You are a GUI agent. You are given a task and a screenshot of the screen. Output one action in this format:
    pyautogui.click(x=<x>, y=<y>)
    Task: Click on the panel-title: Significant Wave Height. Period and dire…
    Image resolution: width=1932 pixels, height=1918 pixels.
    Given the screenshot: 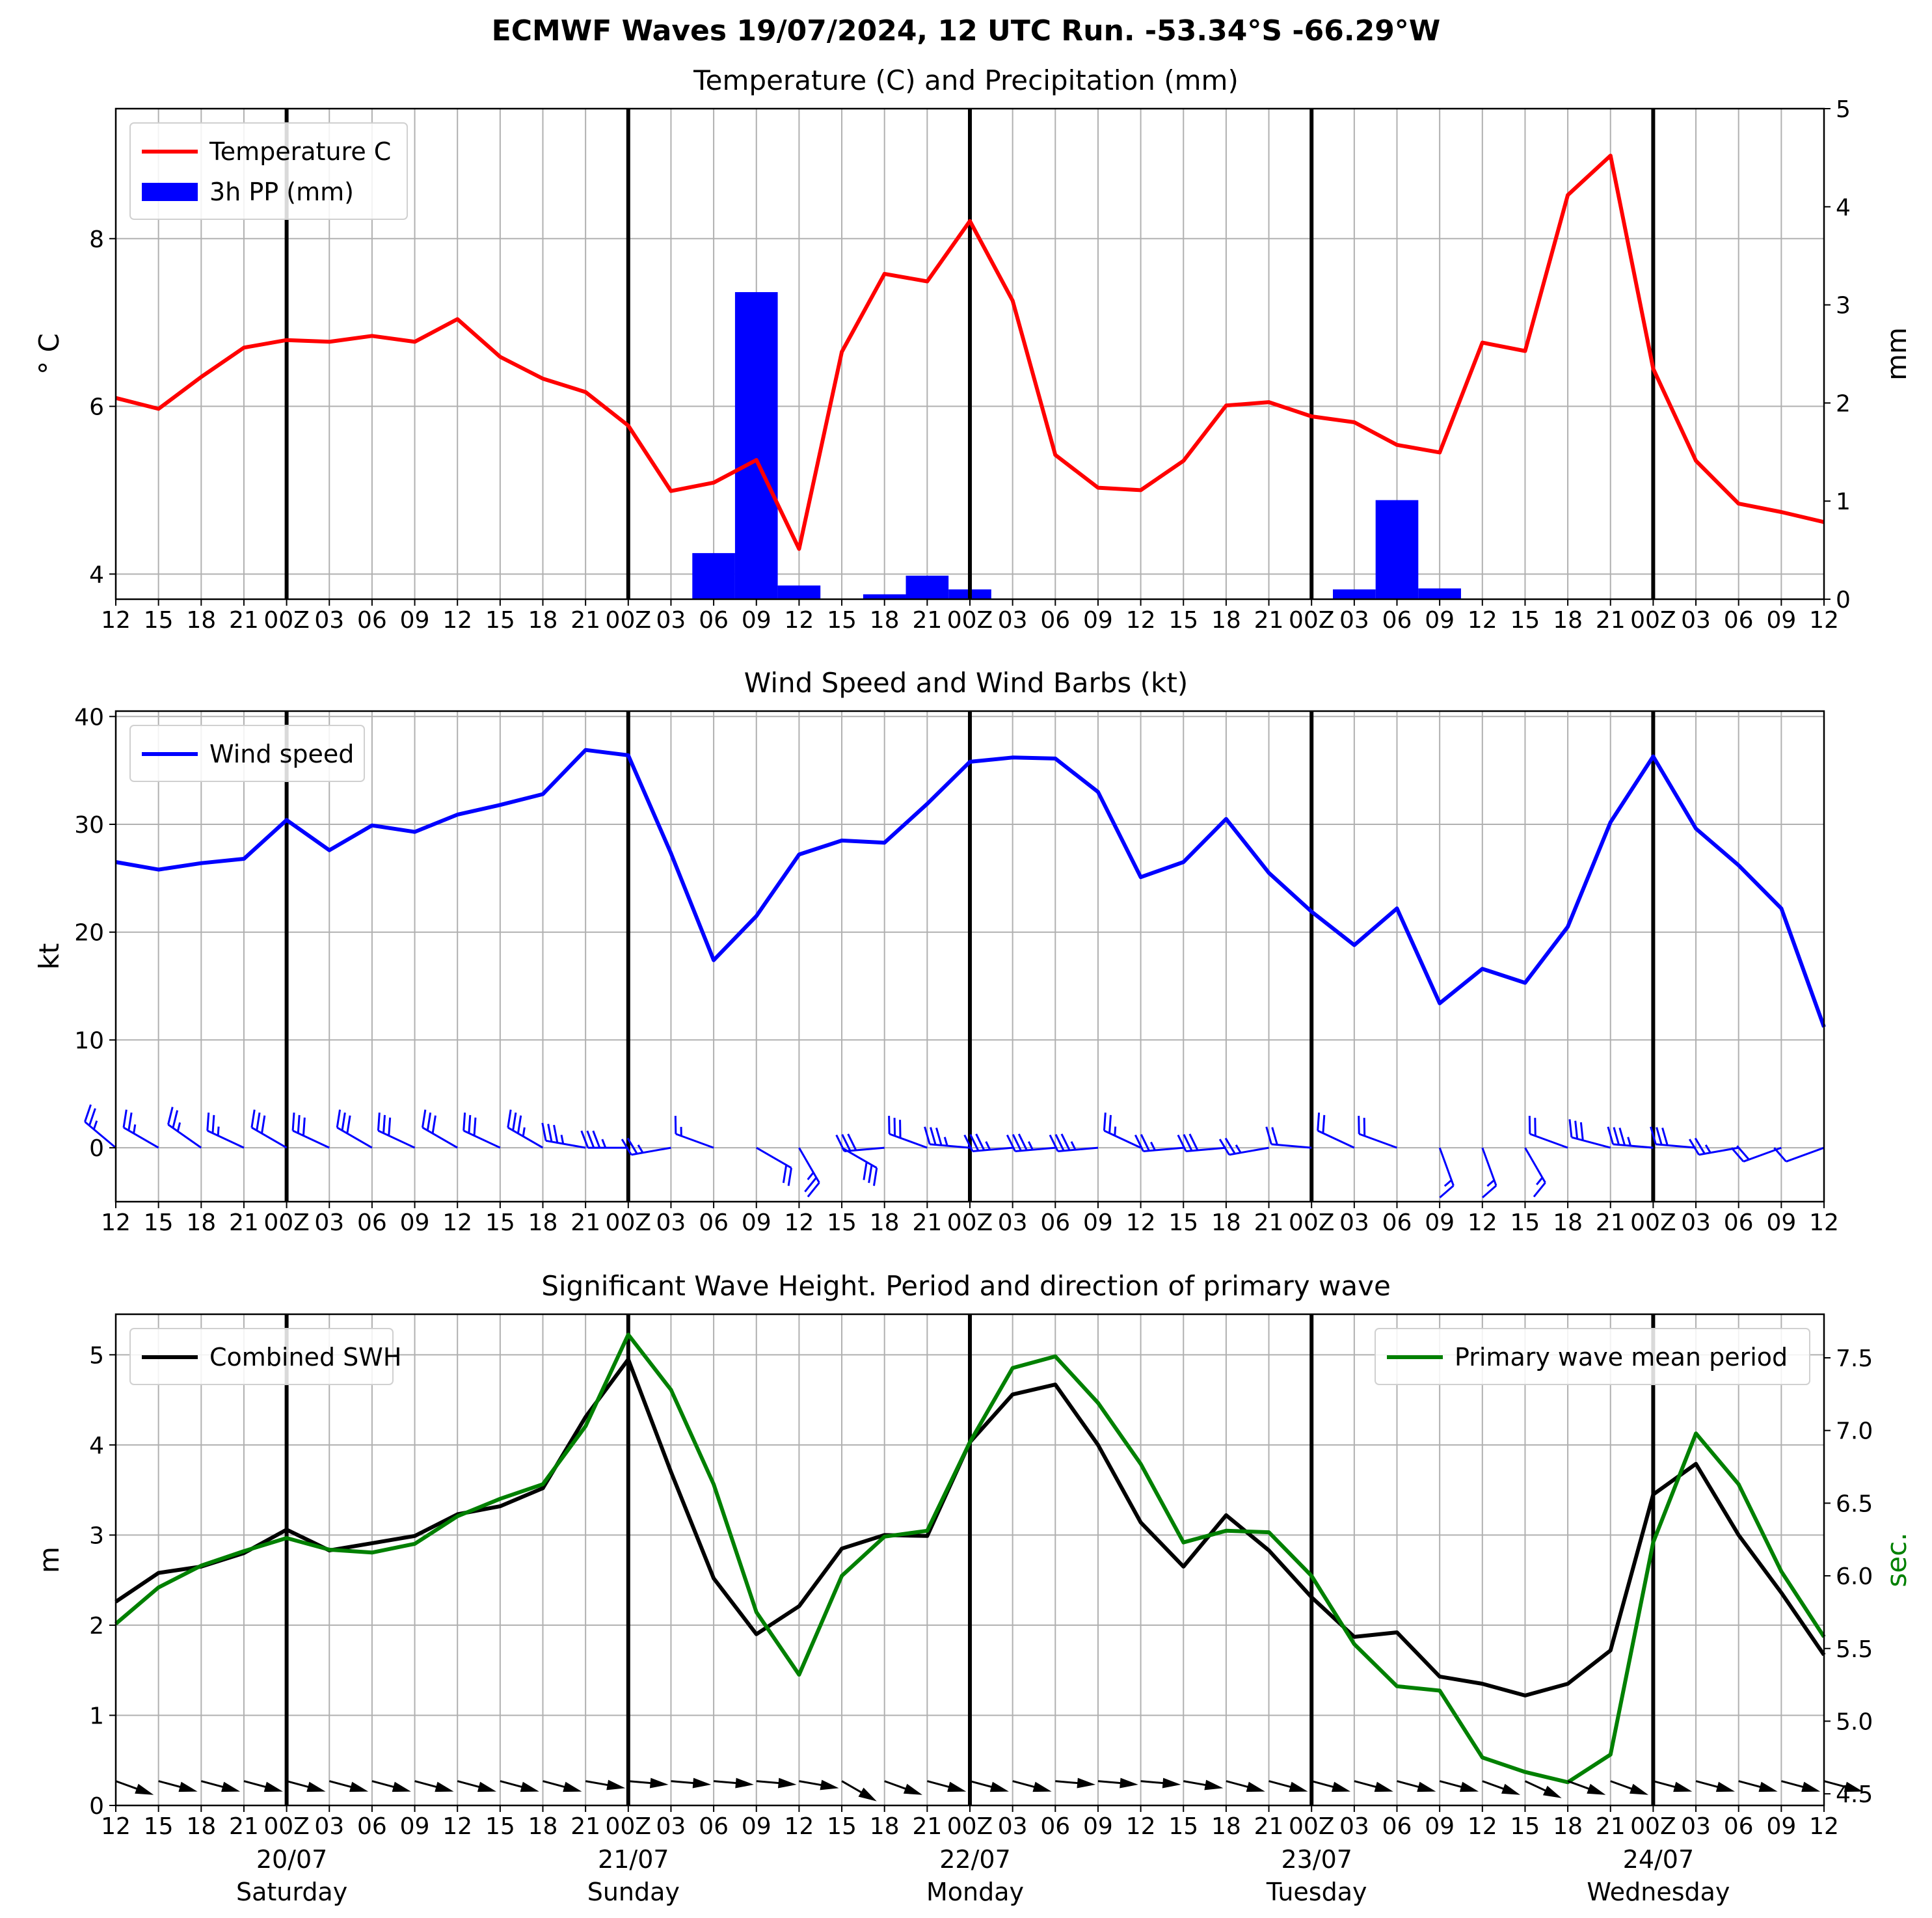 What is the action you would take?
    pyautogui.click(x=966, y=1286)
    